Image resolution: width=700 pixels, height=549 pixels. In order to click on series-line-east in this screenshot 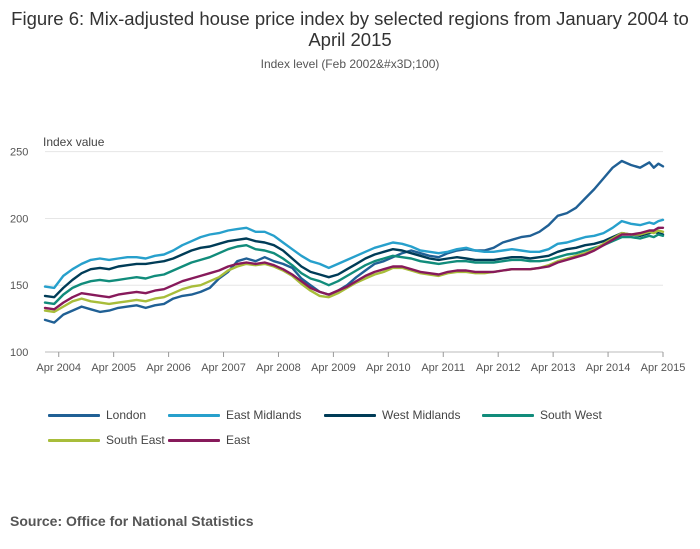, I will do `click(354, 268)`.